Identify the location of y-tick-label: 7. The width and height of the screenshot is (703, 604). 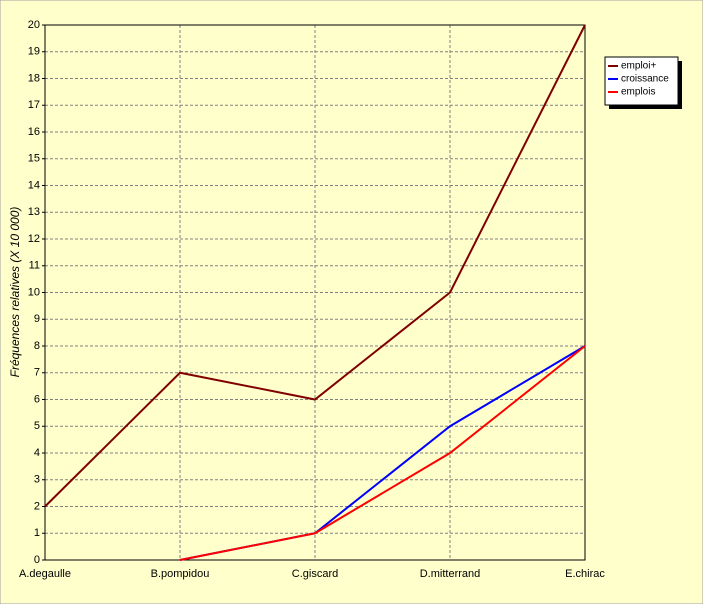
(37, 373).